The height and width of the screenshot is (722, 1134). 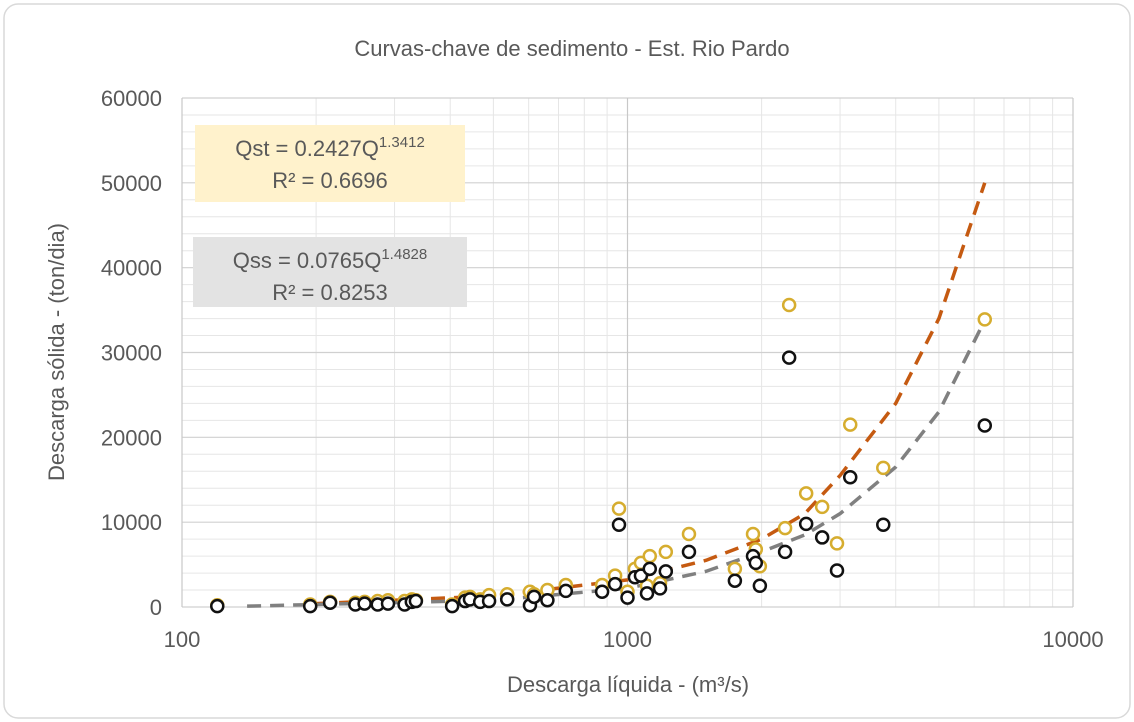 I want to click on equation-text: Qst = 0.2427Q, so click(x=307, y=148).